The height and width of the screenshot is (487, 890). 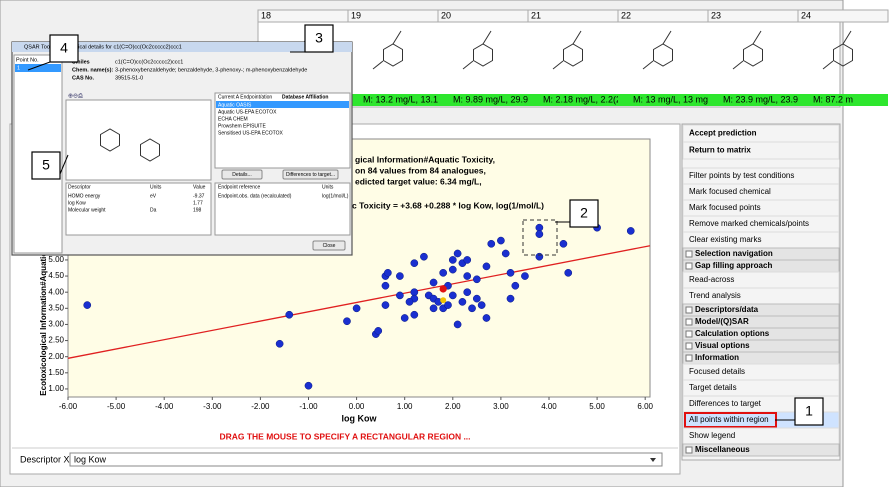 I want to click on column-header, so click(x=573, y=16).